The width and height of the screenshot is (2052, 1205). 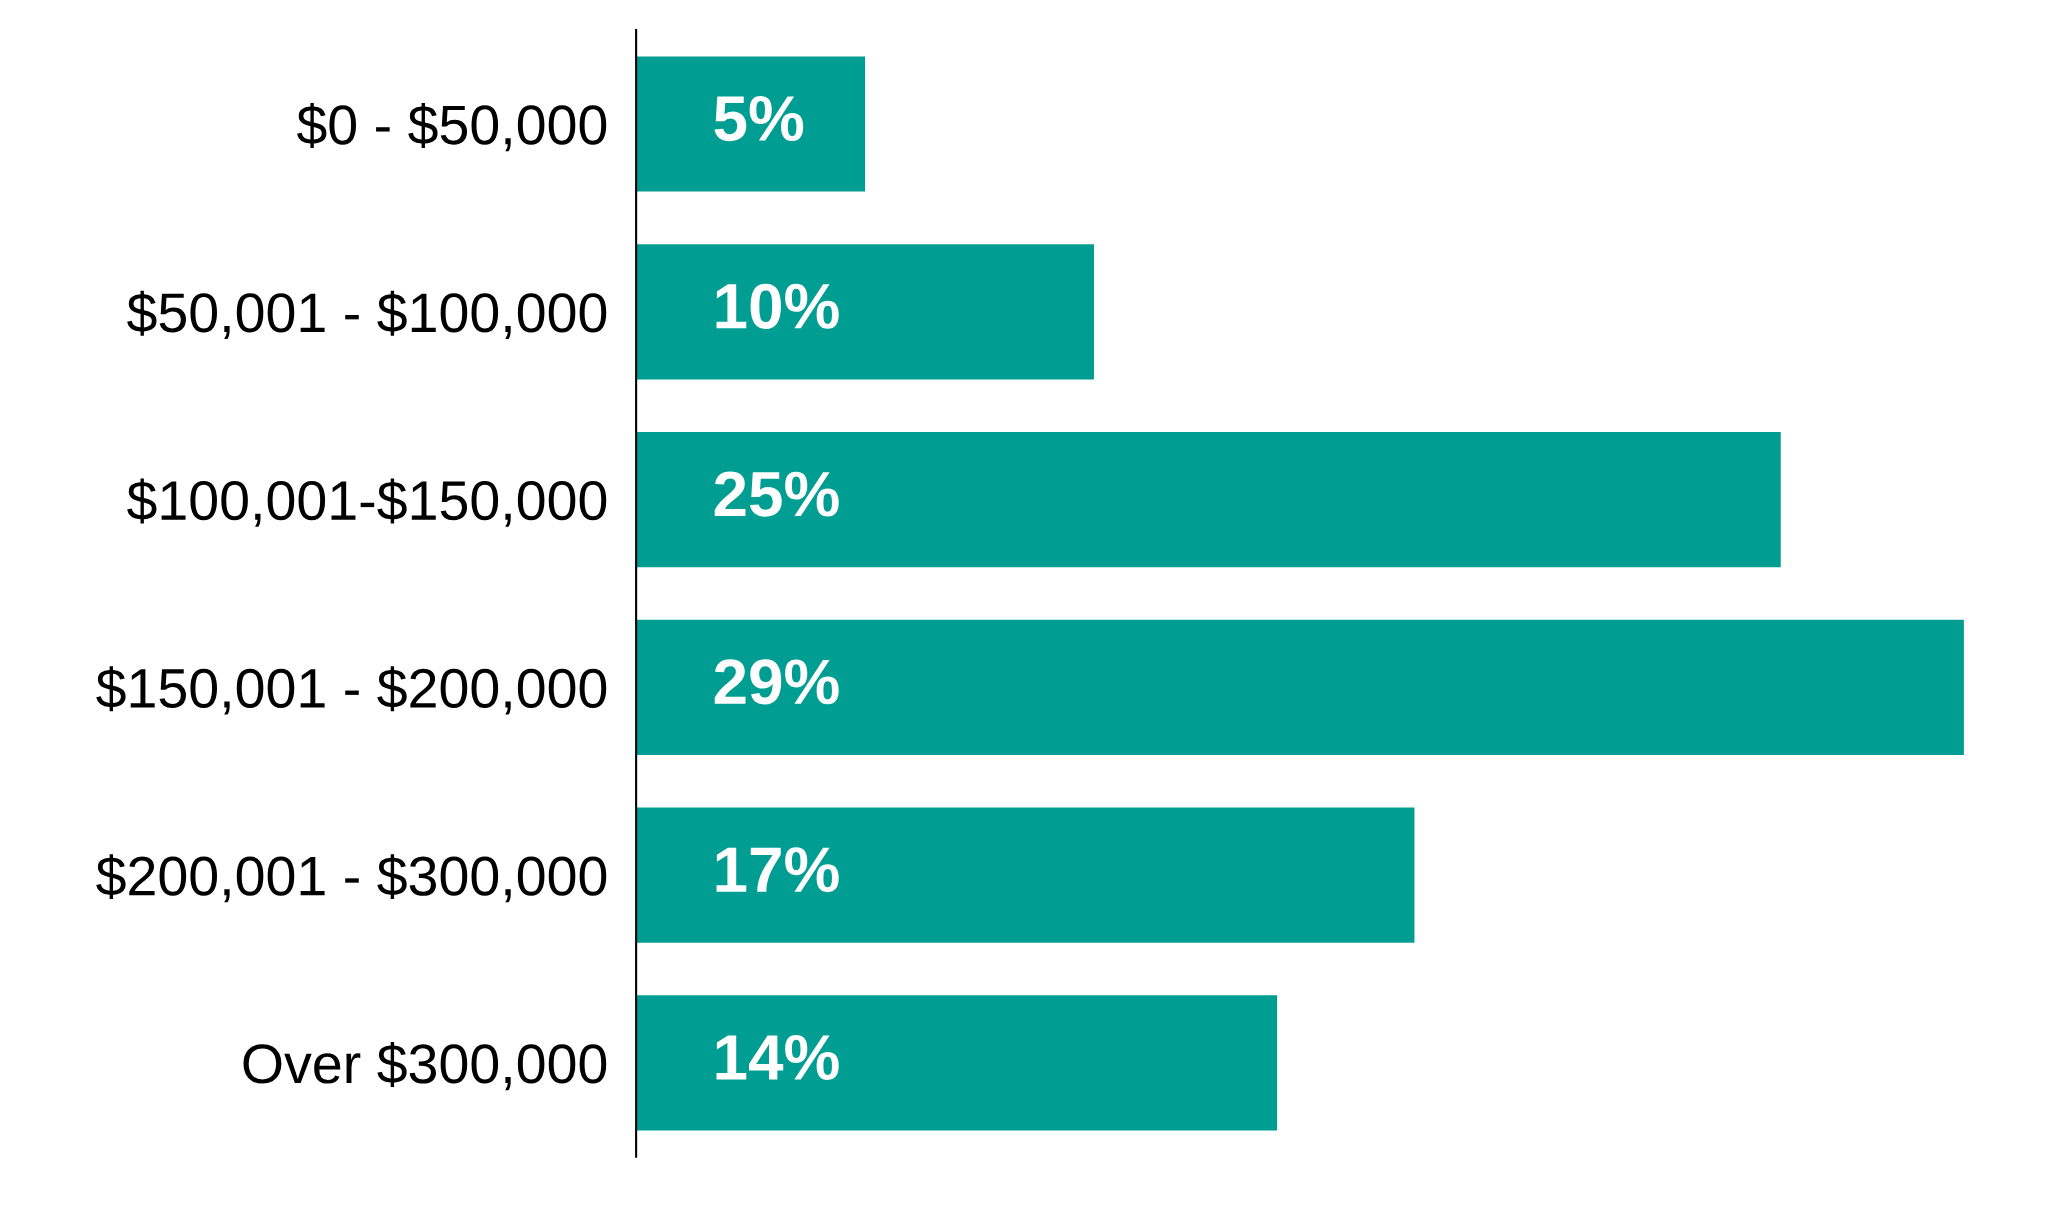 I want to click on data-label: 17%, so click(x=777, y=870).